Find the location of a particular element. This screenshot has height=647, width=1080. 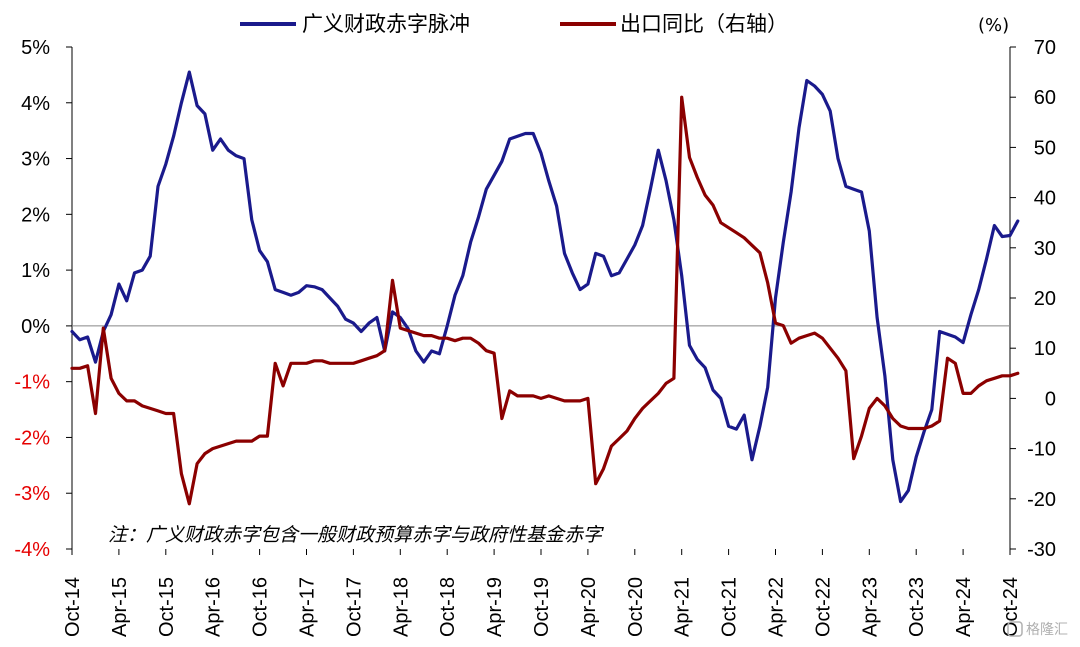

right-tick-label: 30 is located at coordinates (1045, 249).